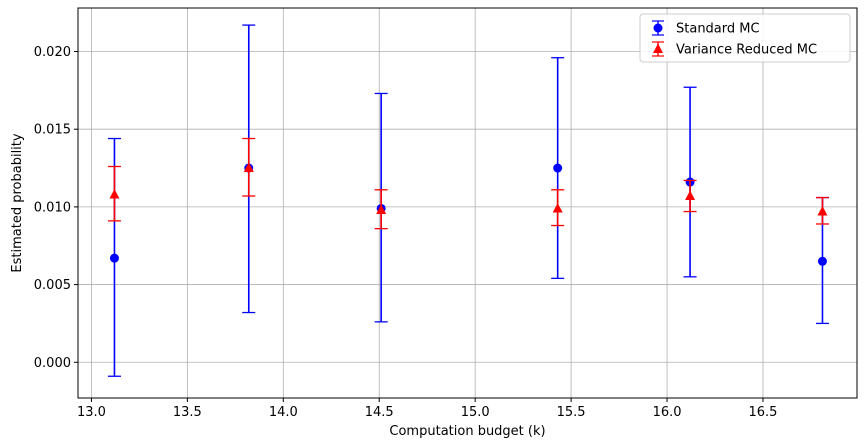  What do you see at coordinates (17, 202) in the screenshot?
I see `y-axis-label: Estimated probability` at bounding box center [17, 202].